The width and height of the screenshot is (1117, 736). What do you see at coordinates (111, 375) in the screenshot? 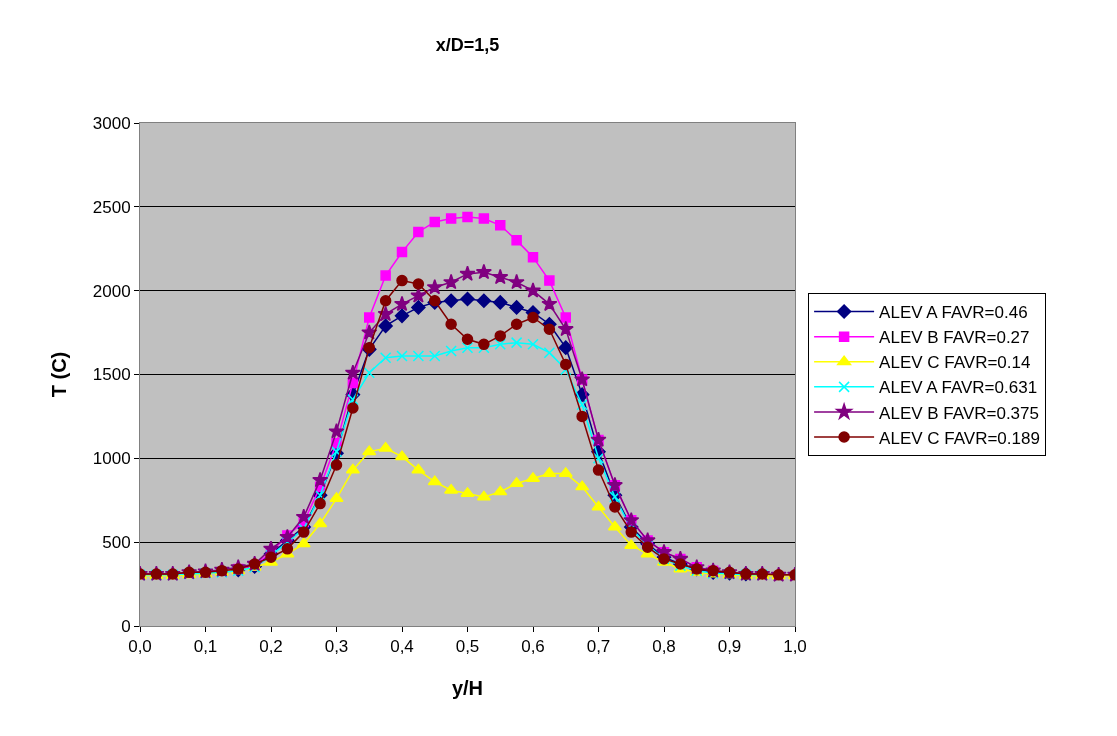
I see `y-tick-label: 1500` at bounding box center [111, 375].